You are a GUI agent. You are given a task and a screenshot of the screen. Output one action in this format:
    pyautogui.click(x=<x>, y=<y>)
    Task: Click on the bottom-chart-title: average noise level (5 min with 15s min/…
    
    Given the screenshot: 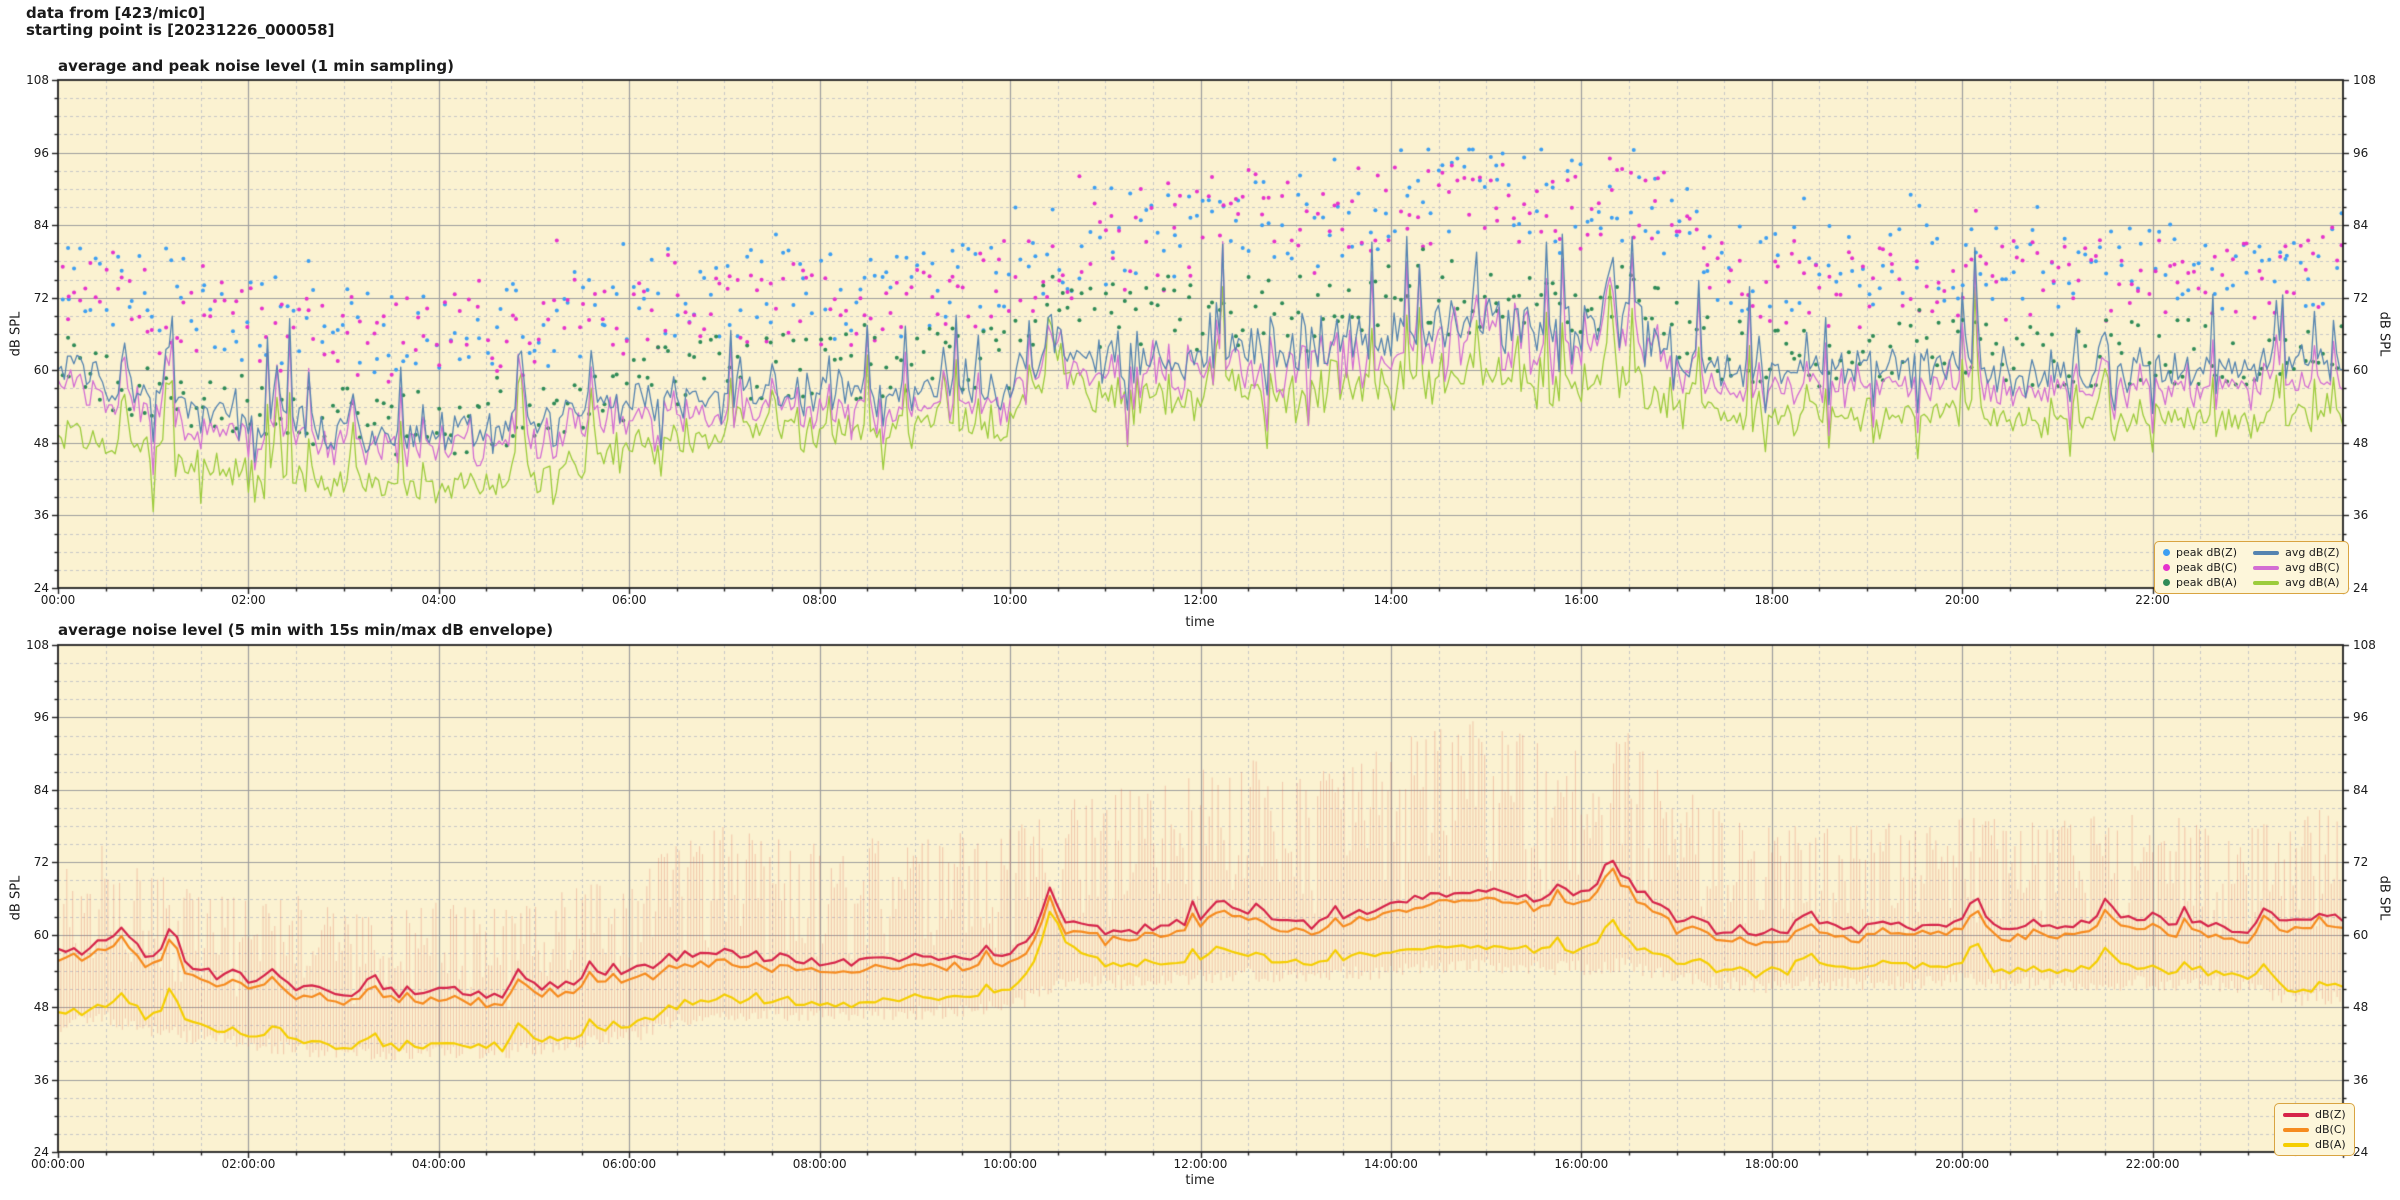 What is the action you would take?
    pyautogui.click(x=306, y=630)
    